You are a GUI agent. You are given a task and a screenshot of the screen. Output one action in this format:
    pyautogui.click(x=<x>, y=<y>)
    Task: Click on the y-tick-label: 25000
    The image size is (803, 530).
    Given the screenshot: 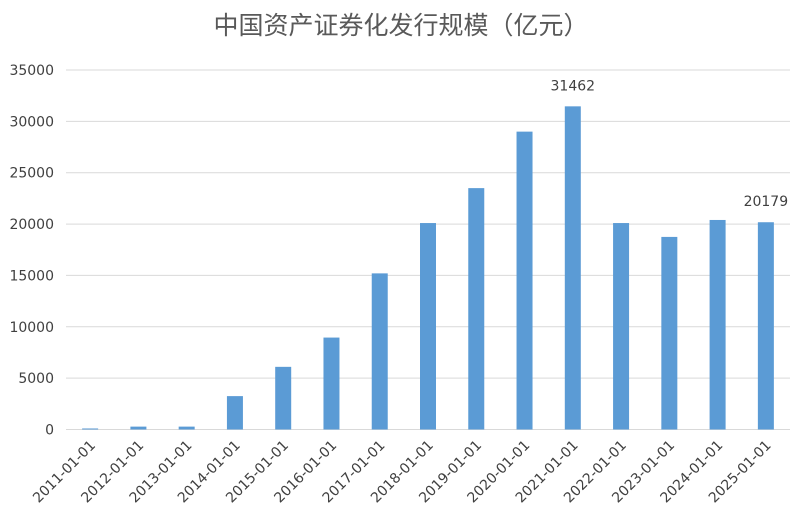 What is the action you would take?
    pyautogui.click(x=31, y=174)
    